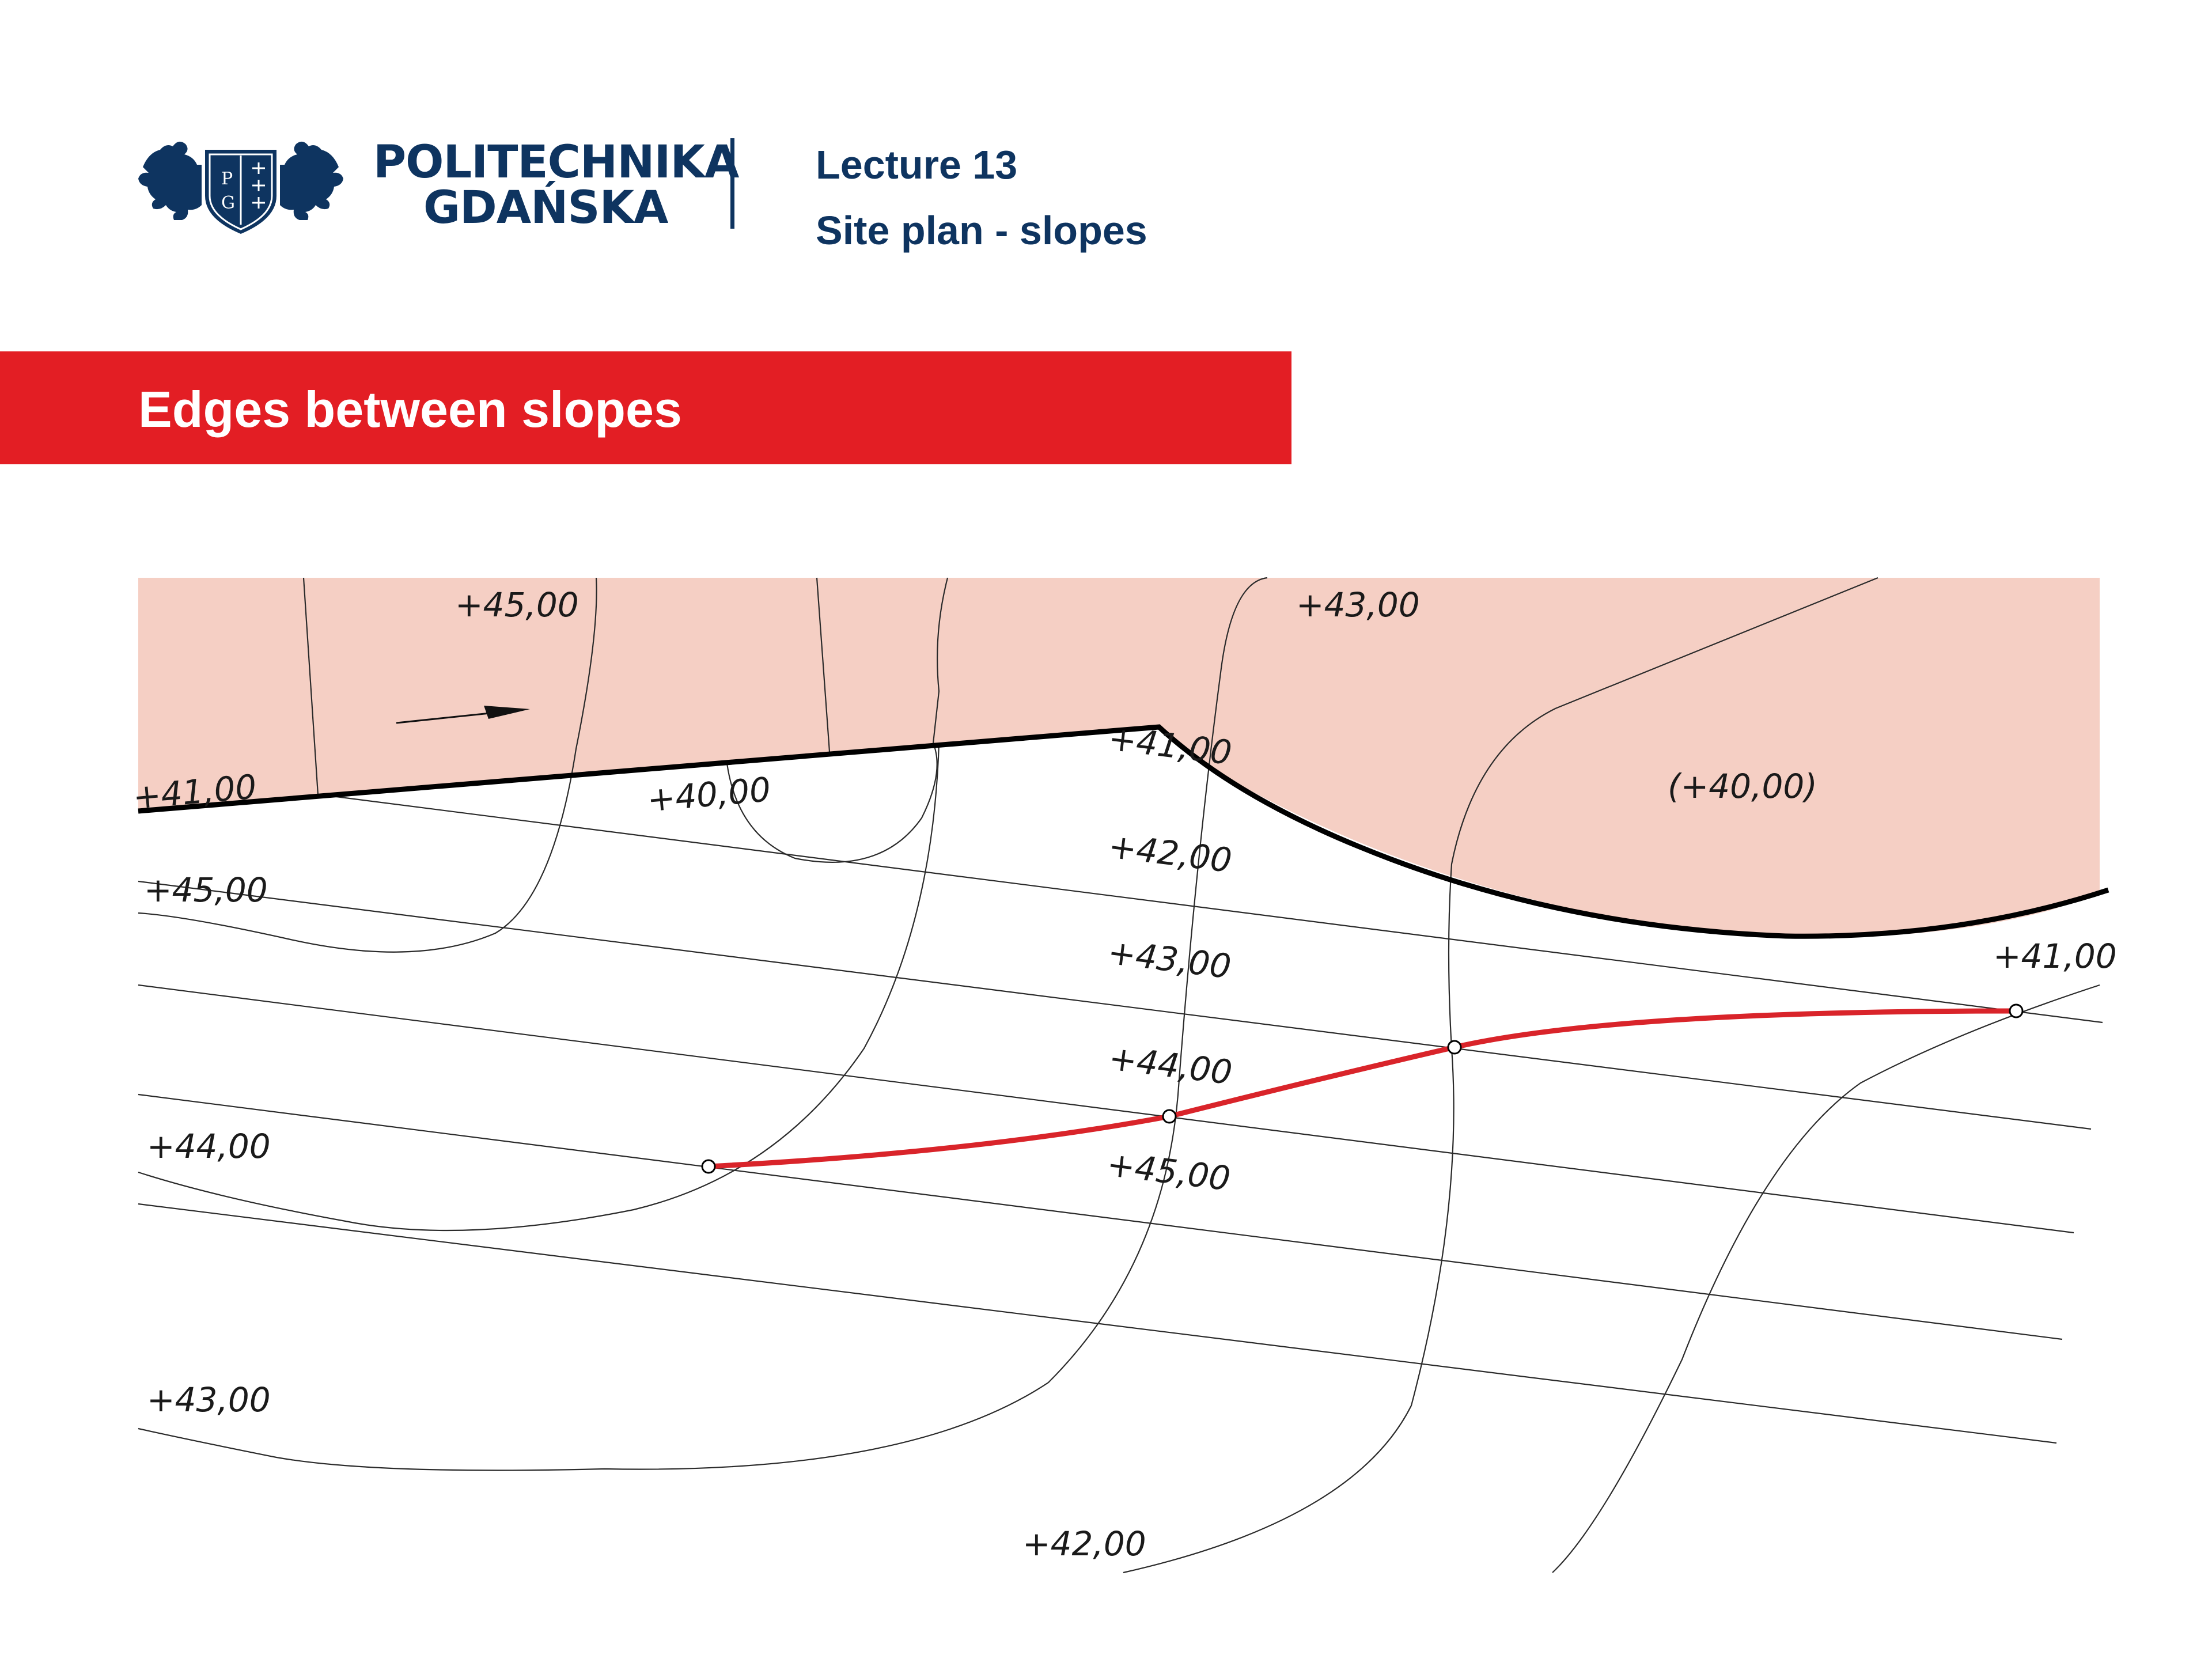 The height and width of the screenshot is (1659, 2212). Describe the element at coordinates (209, 1399) in the screenshot. I see `label-left-43: +43,00` at that location.